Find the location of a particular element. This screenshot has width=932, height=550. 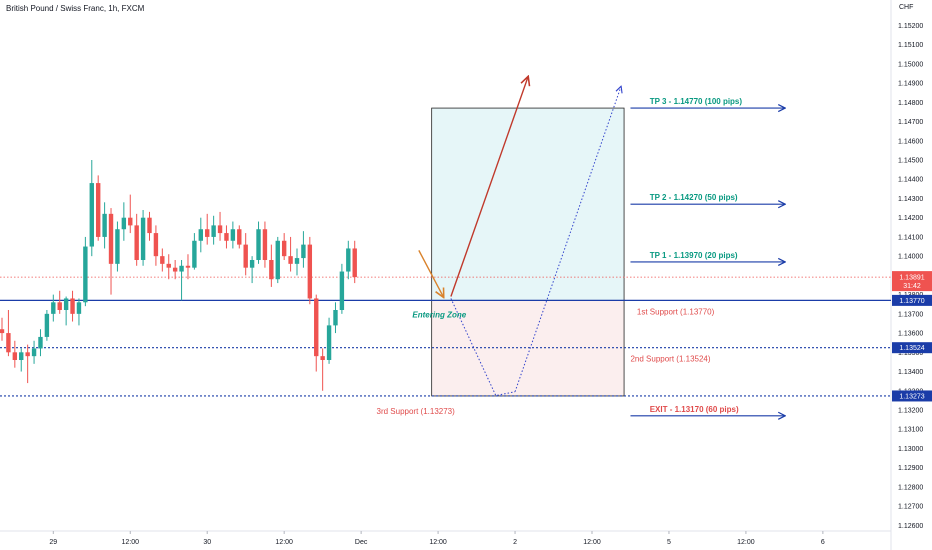

support-price-label: 1.13770 is located at coordinates (911, 301).